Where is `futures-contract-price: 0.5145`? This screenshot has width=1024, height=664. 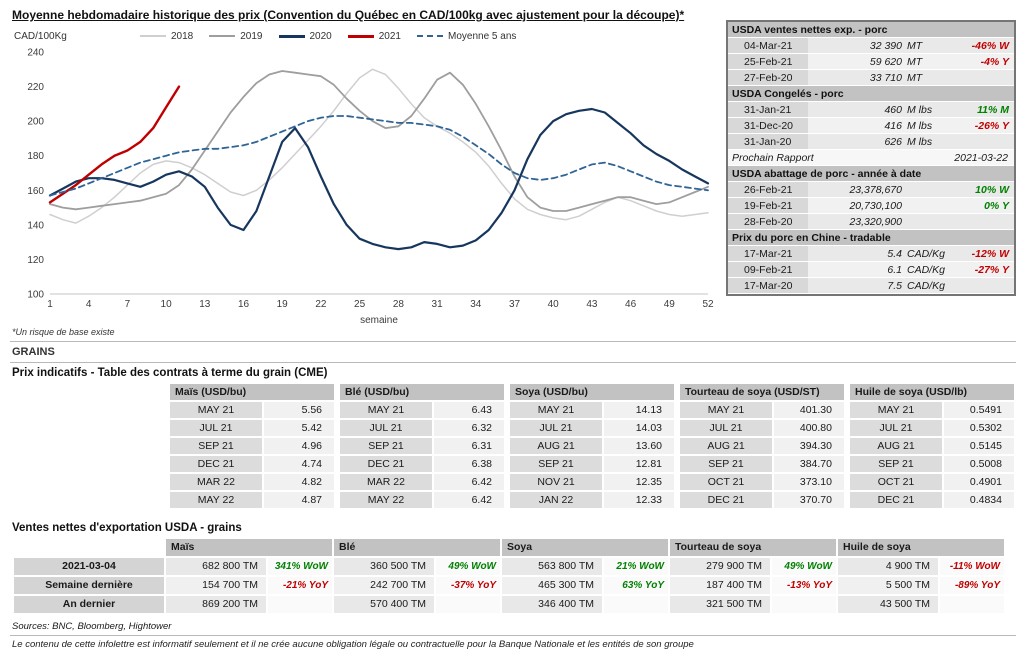
futures-contract-price: 0.5145 is located at coordinates (979, 446).